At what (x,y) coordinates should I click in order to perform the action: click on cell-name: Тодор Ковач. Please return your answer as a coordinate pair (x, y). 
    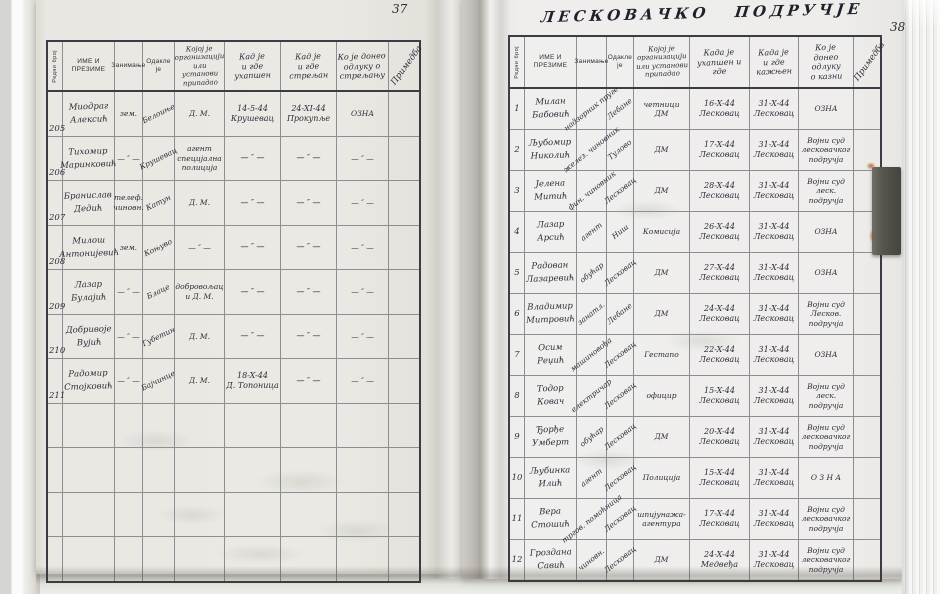
    Looking at the image, I should click on (551, 396).